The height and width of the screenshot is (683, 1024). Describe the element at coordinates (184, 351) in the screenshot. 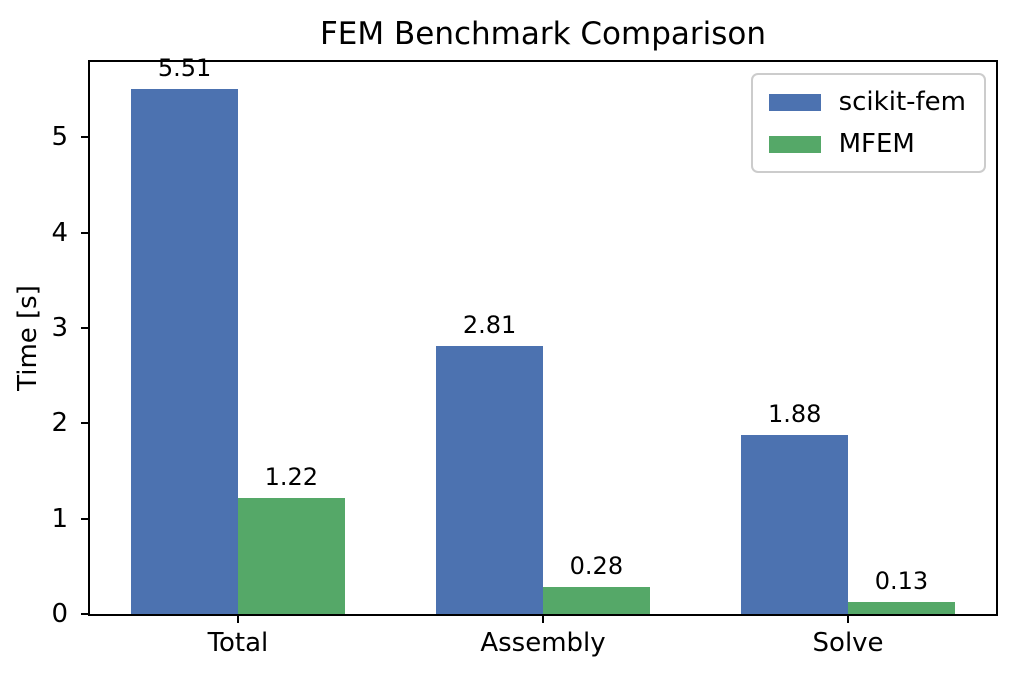

I see `bar-scikit-fem-total` at that location.